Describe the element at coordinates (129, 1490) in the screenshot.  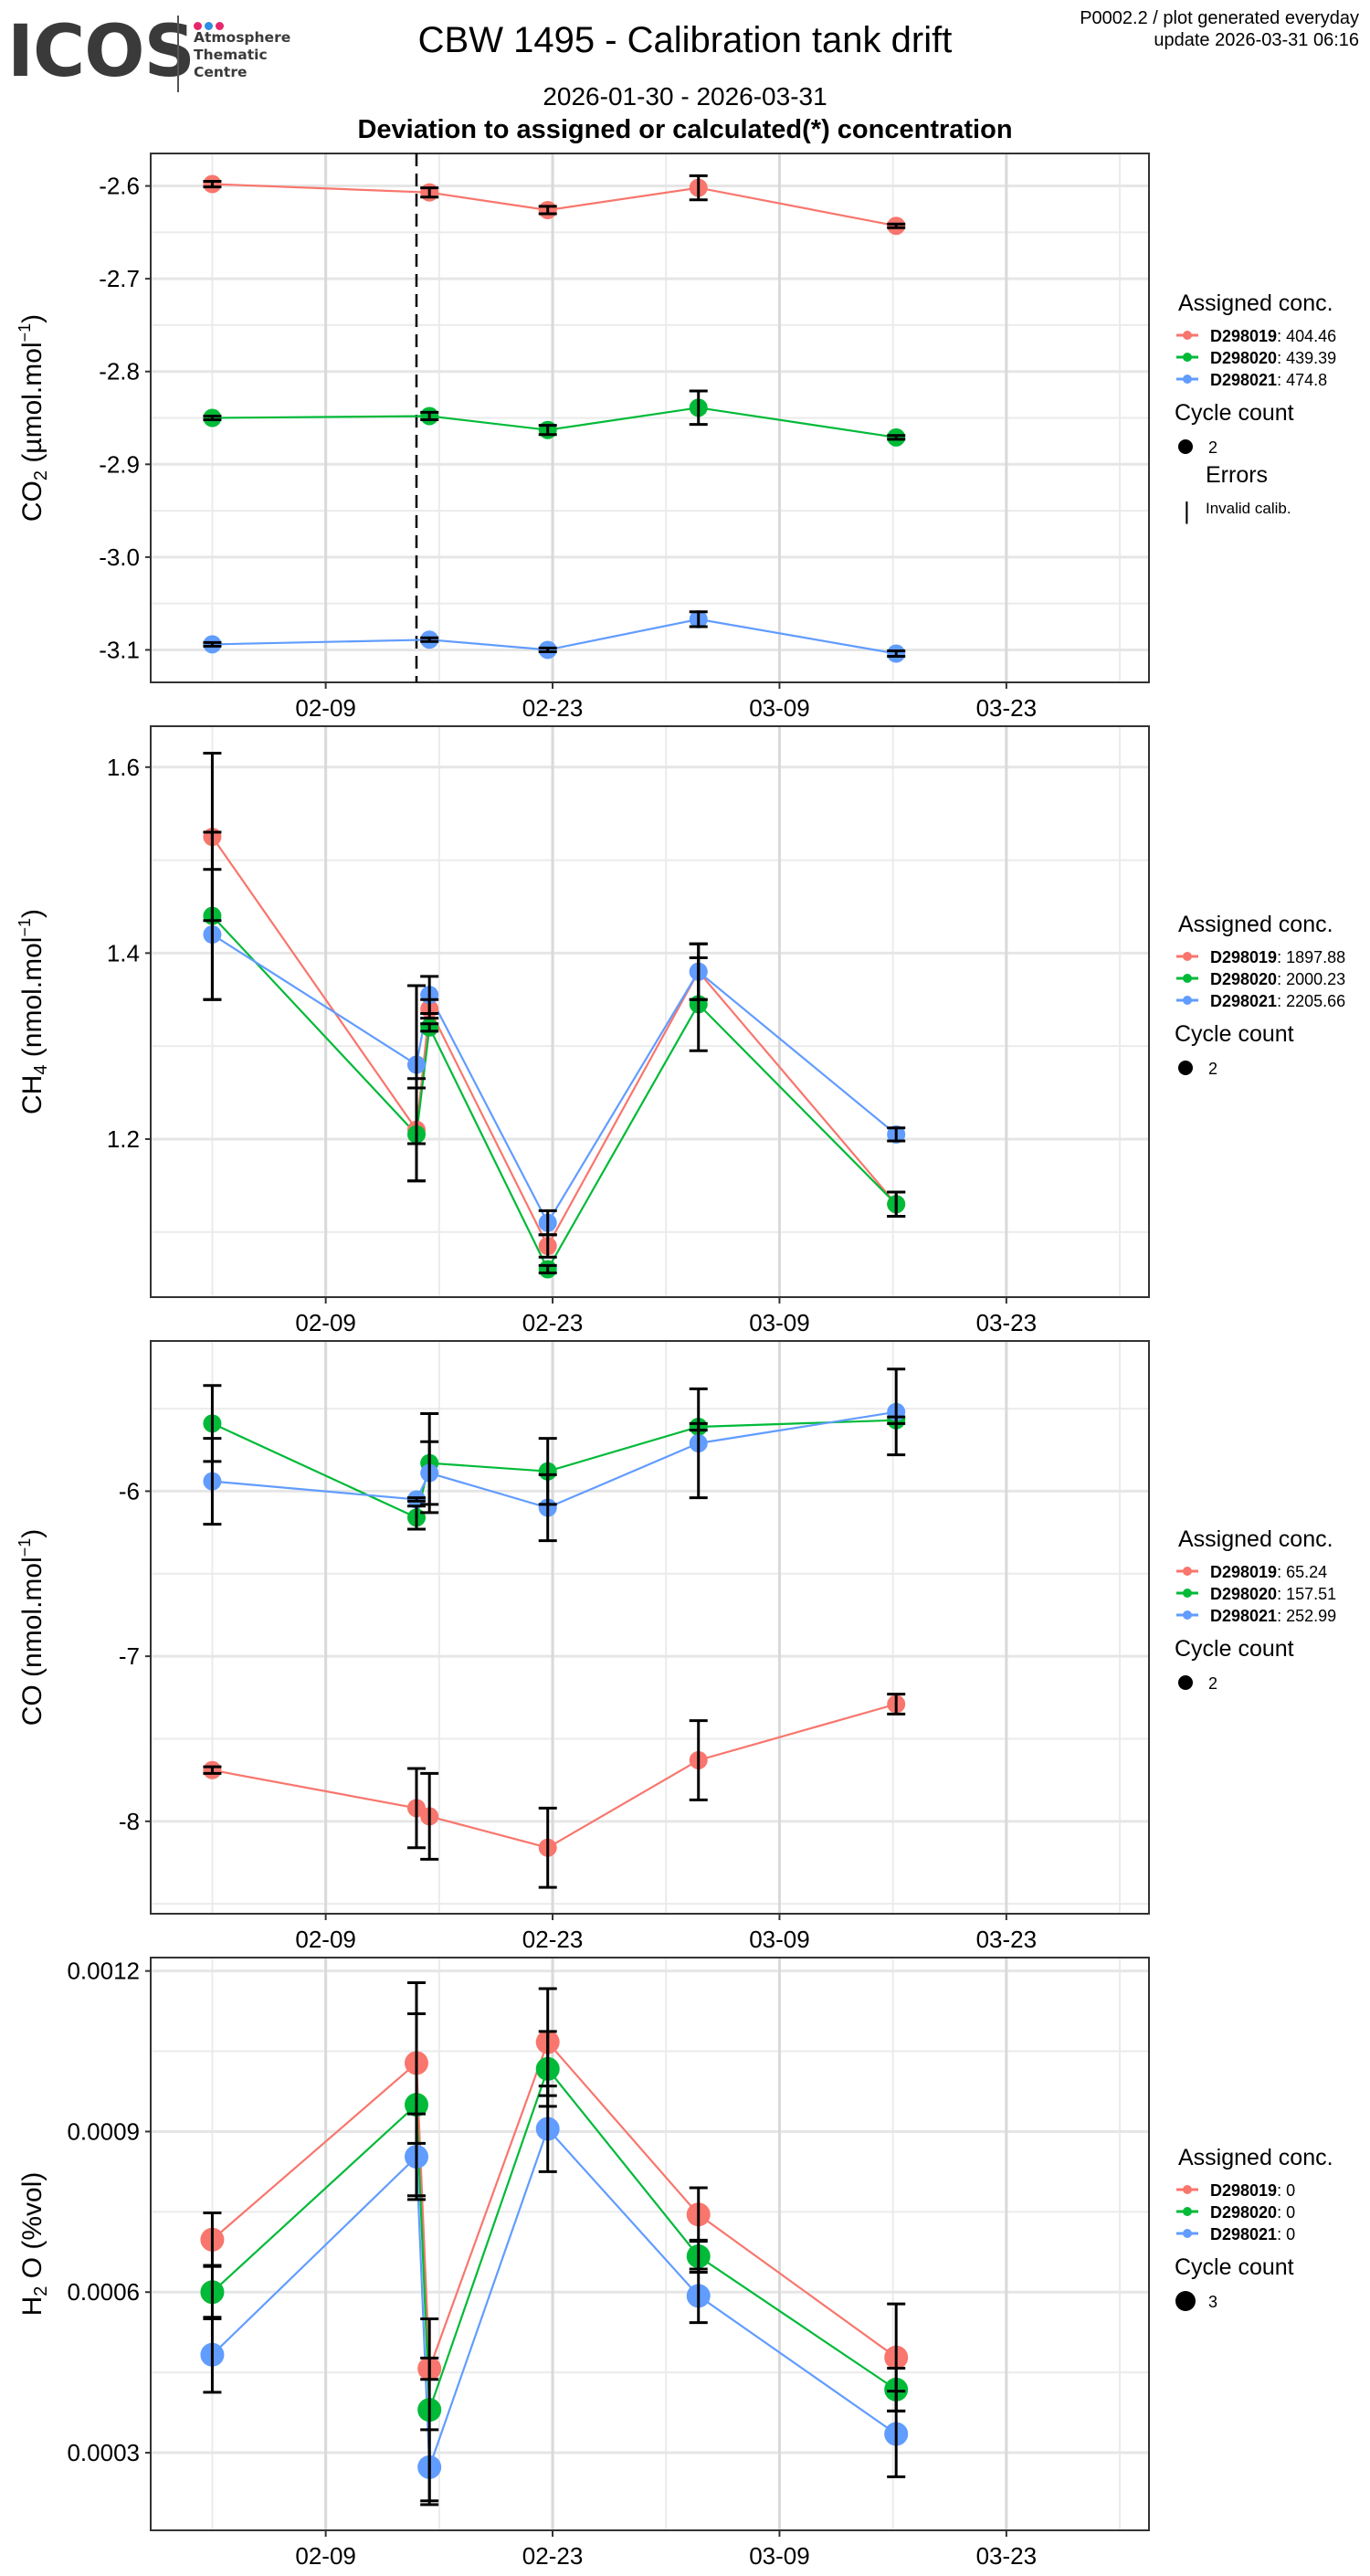
I see `y-tick-label: -6` at that location.